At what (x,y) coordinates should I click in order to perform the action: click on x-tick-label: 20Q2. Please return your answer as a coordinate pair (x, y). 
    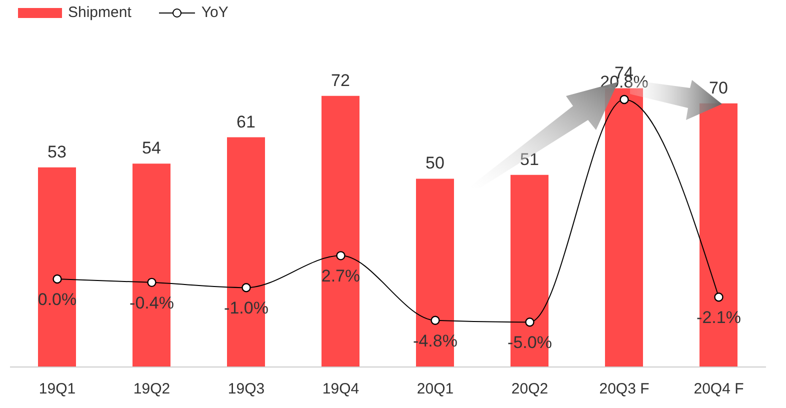
    Looking at the image, I should click on (529, 389).